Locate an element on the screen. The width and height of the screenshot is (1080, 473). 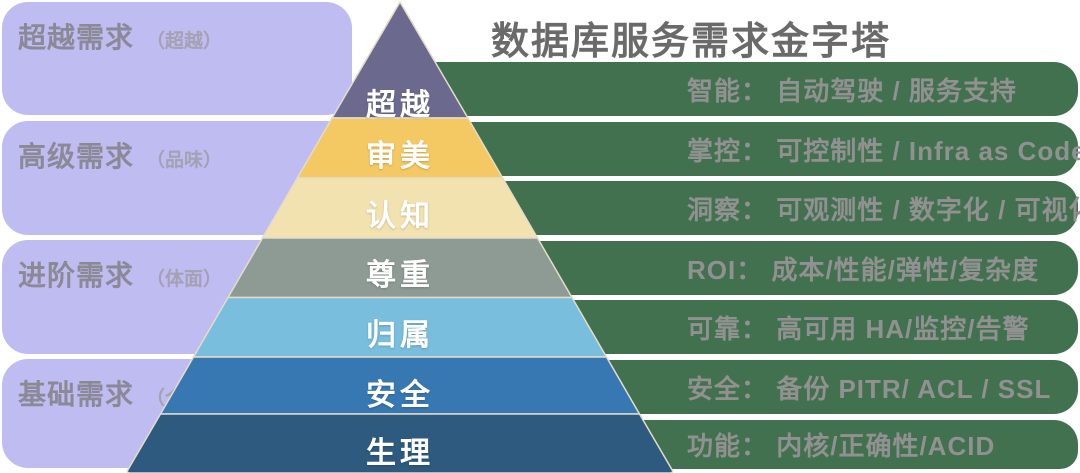
group-label: 高级需求 is located at coordinates (76, 156).